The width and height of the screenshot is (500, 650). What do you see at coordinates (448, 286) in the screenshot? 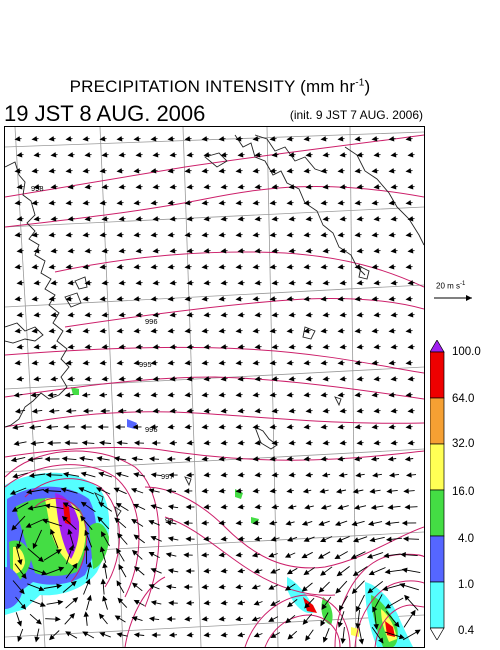
I see `reference-vector-value: 20 m s` at bounding box center [448, 286].